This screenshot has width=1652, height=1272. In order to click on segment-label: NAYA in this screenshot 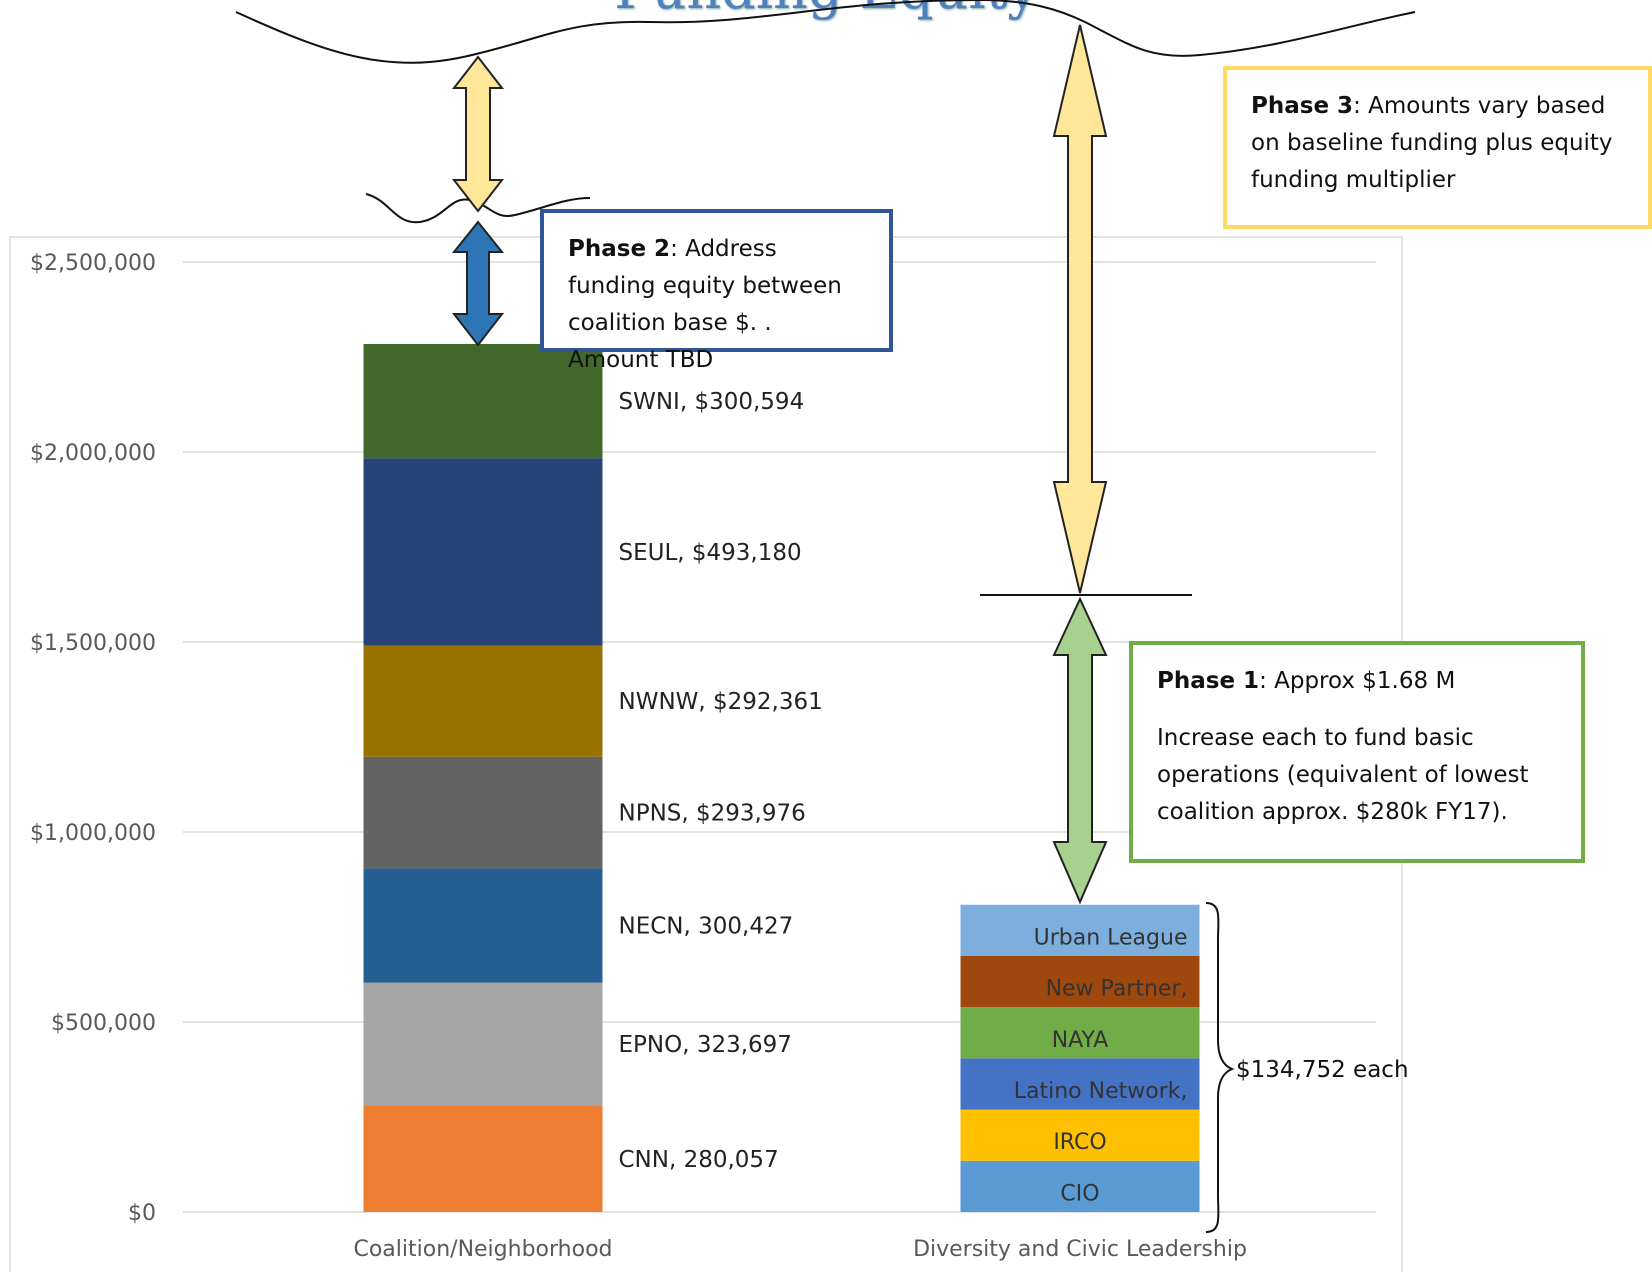, I will do `click(1080, 1040)`.